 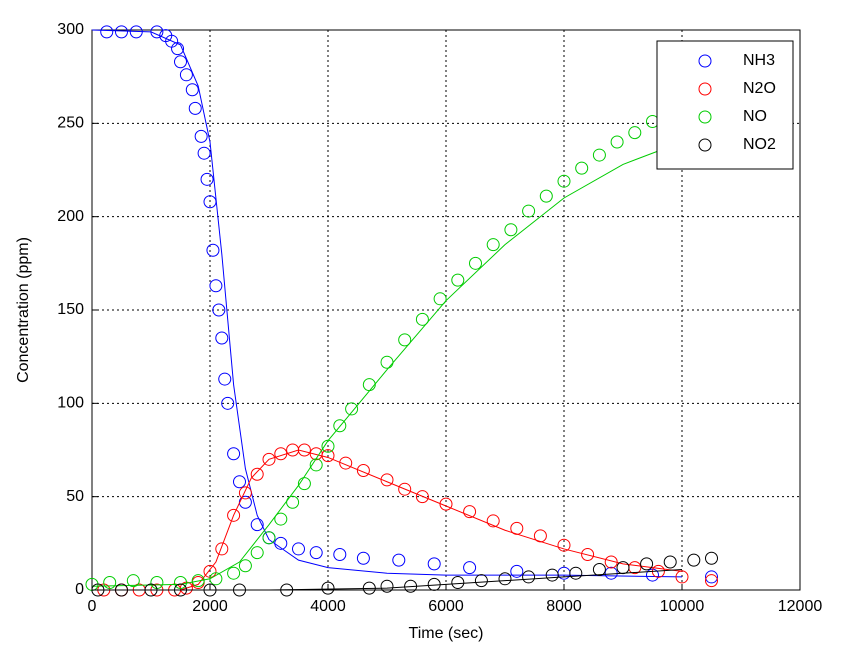 I want to click on x-tick-label: 4000, so click(x=328, y=606).